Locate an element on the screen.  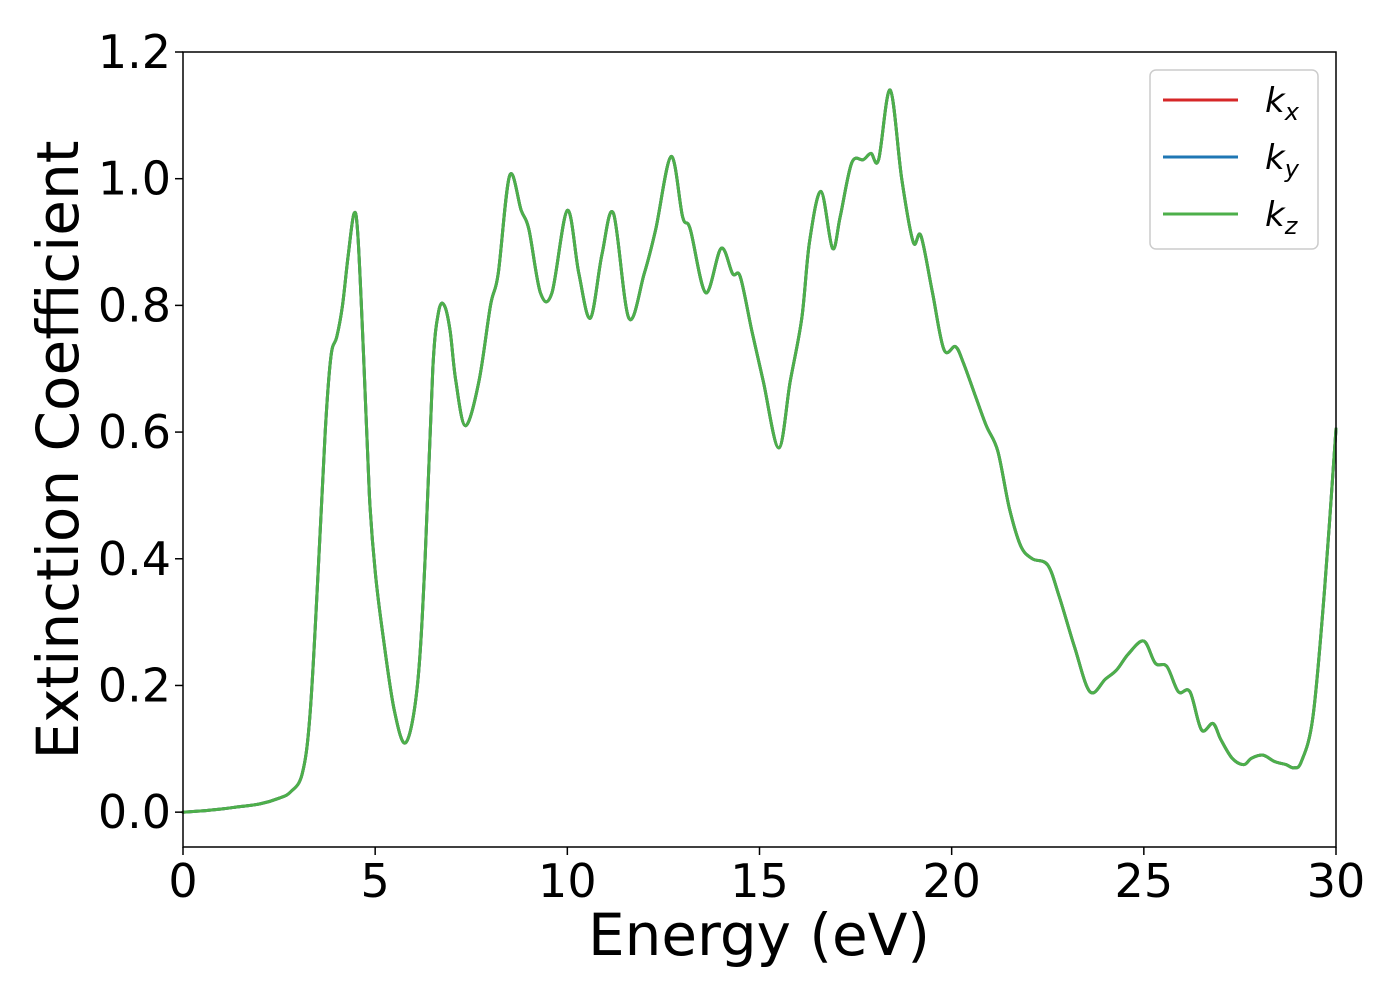
legend-label-subscript: x is located at coordinates (1292, 112).